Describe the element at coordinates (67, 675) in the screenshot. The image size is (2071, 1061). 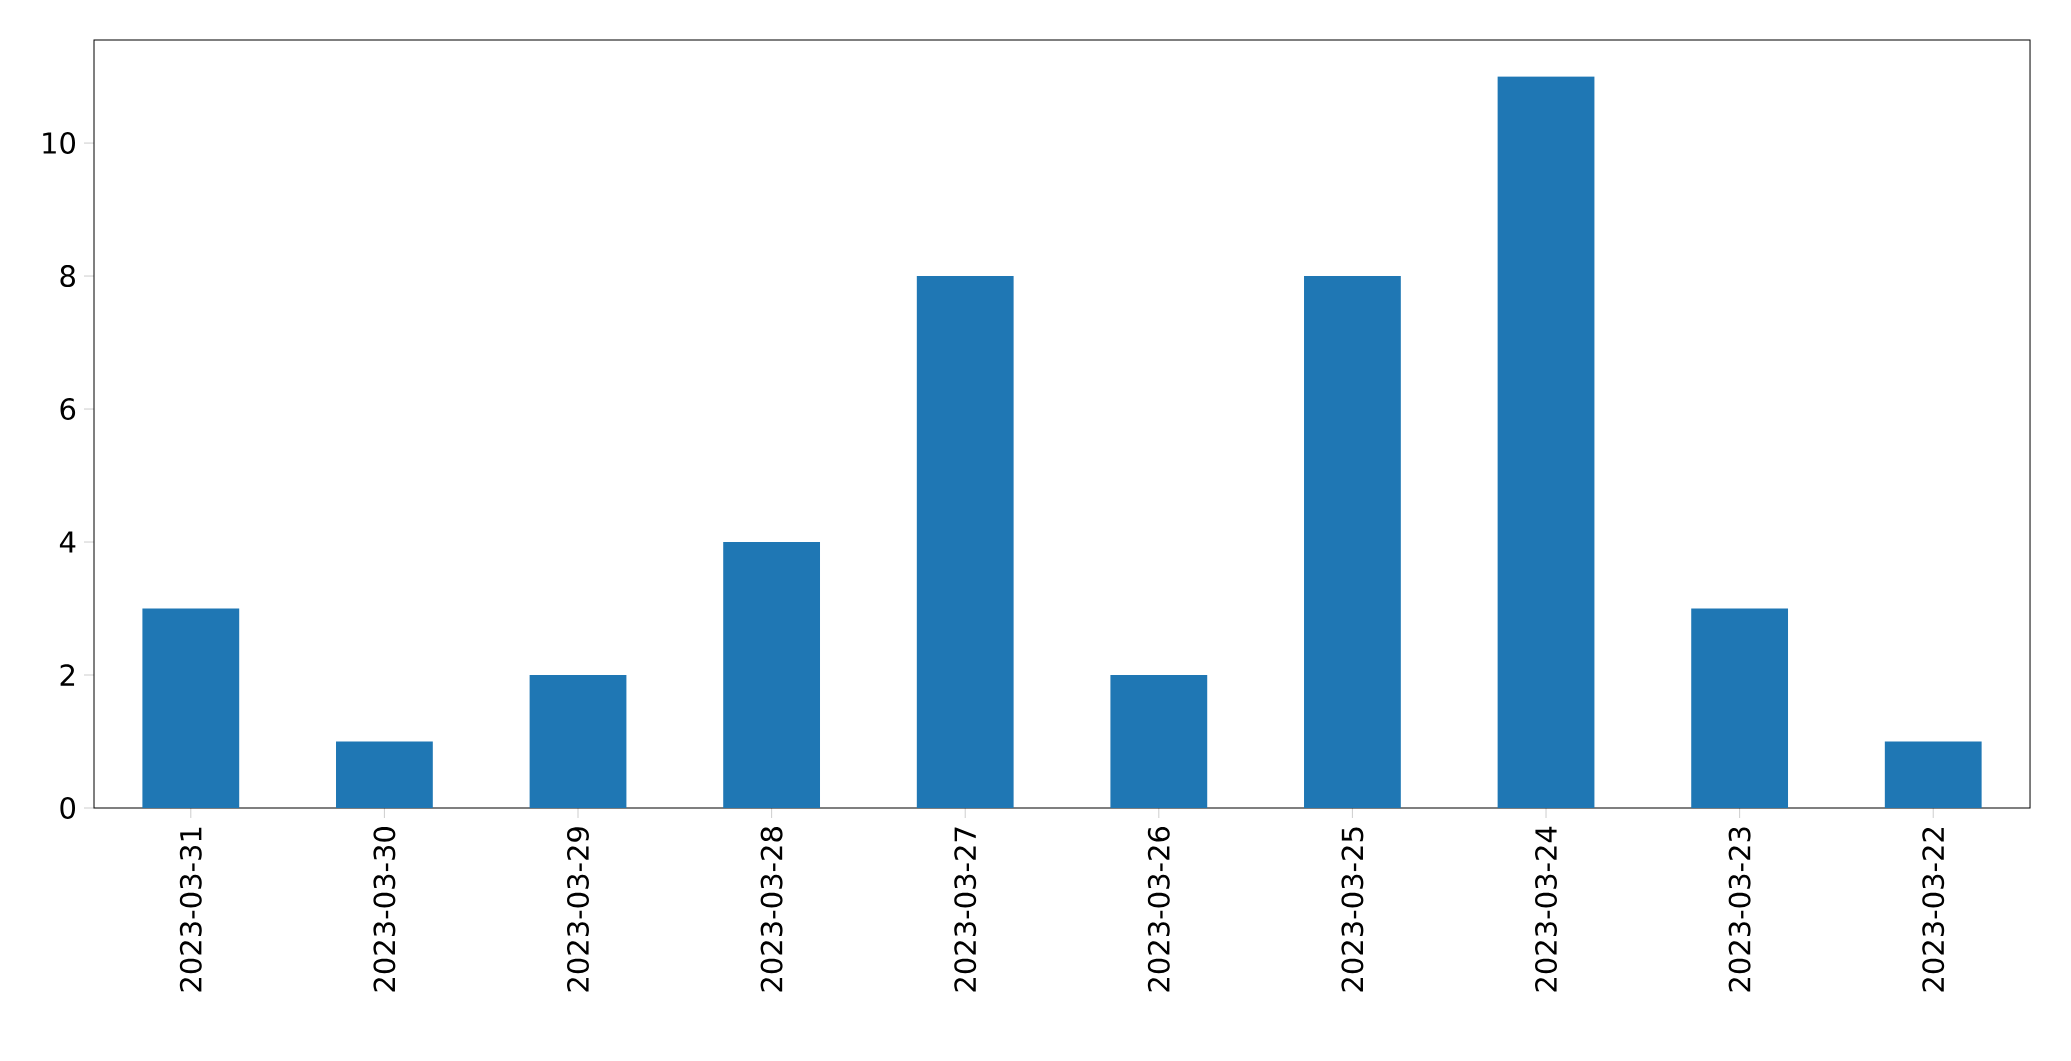
I see `y-tick-label: 2` at that location.